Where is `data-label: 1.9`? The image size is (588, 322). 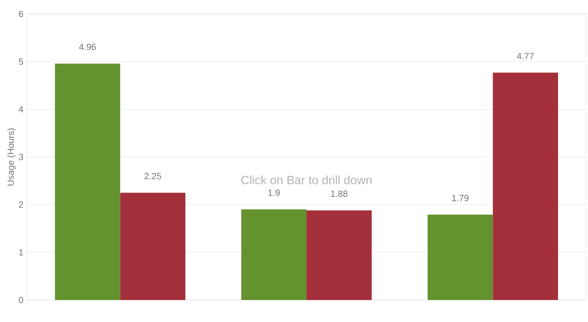 data-label: 1.9 is located at coordinates (274, 193).